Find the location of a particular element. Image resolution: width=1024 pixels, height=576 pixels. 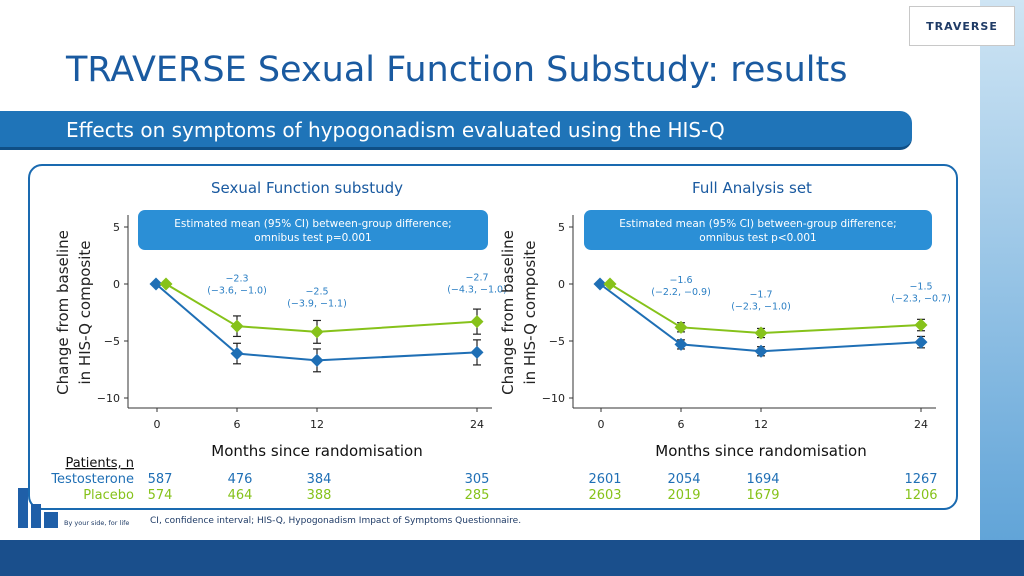

decorative-strip is located at coordinates (1002, 288).